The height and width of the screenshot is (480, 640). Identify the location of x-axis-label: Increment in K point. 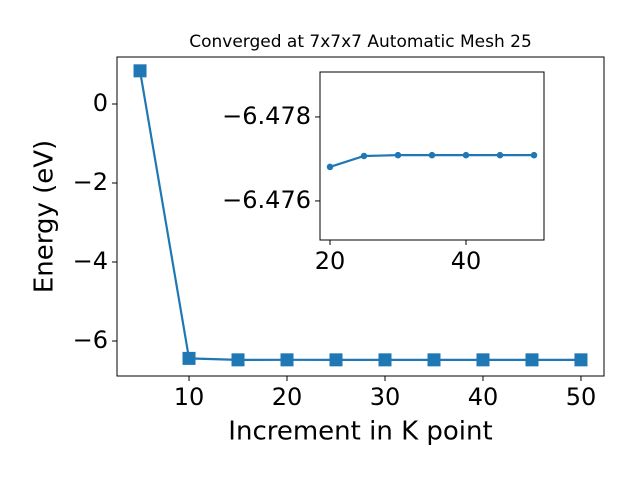
(360, 432).